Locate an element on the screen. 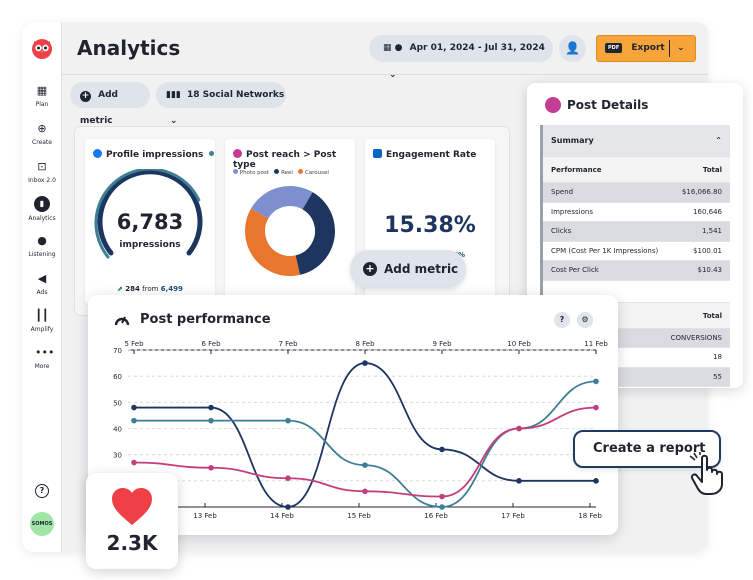 Image resolution: width=753 pixels, height=580 pixels. create-report-button: Create a report is located at coordinates (647, 449).